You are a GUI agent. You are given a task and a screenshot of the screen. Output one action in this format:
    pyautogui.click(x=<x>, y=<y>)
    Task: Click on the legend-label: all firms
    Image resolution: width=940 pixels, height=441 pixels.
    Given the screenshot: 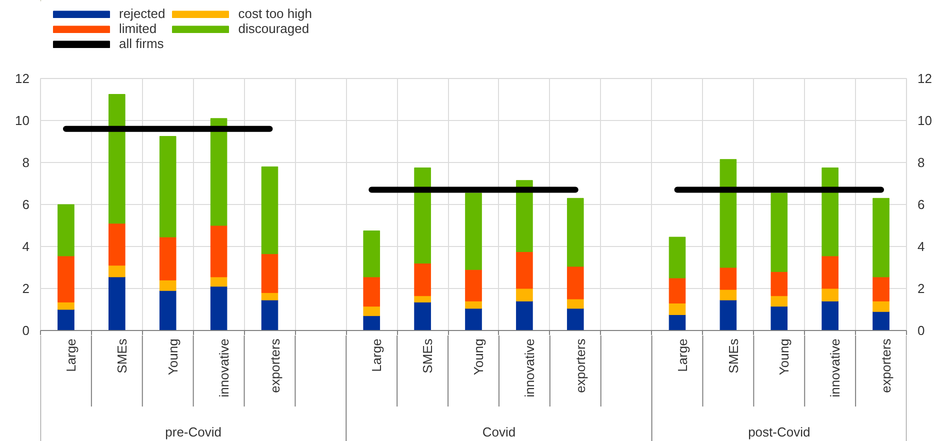 What is the action you would take?
    pyautogui.click(x=141, y=43)
    